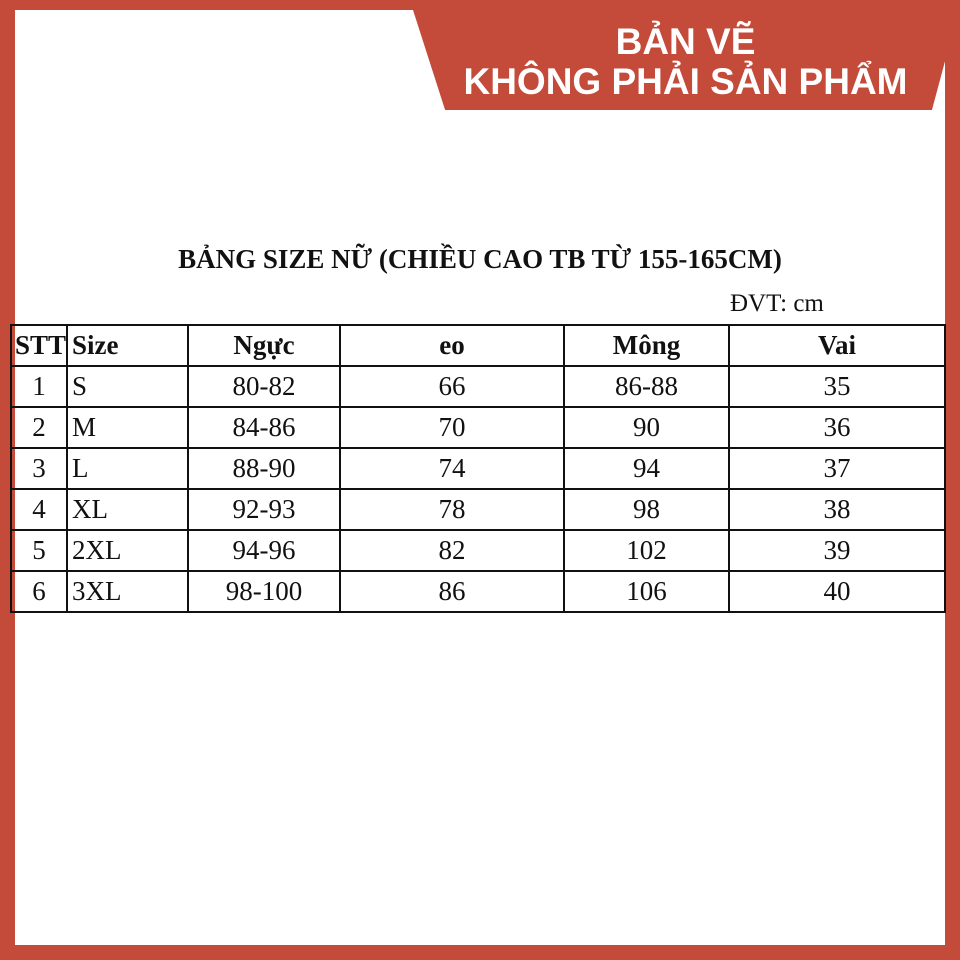 The image size is (960, 960). What do you see at coordinates (777, 303) in the screenshot?
I see `unit-label: ĐVT: cm` at bounding box center [777, 303].